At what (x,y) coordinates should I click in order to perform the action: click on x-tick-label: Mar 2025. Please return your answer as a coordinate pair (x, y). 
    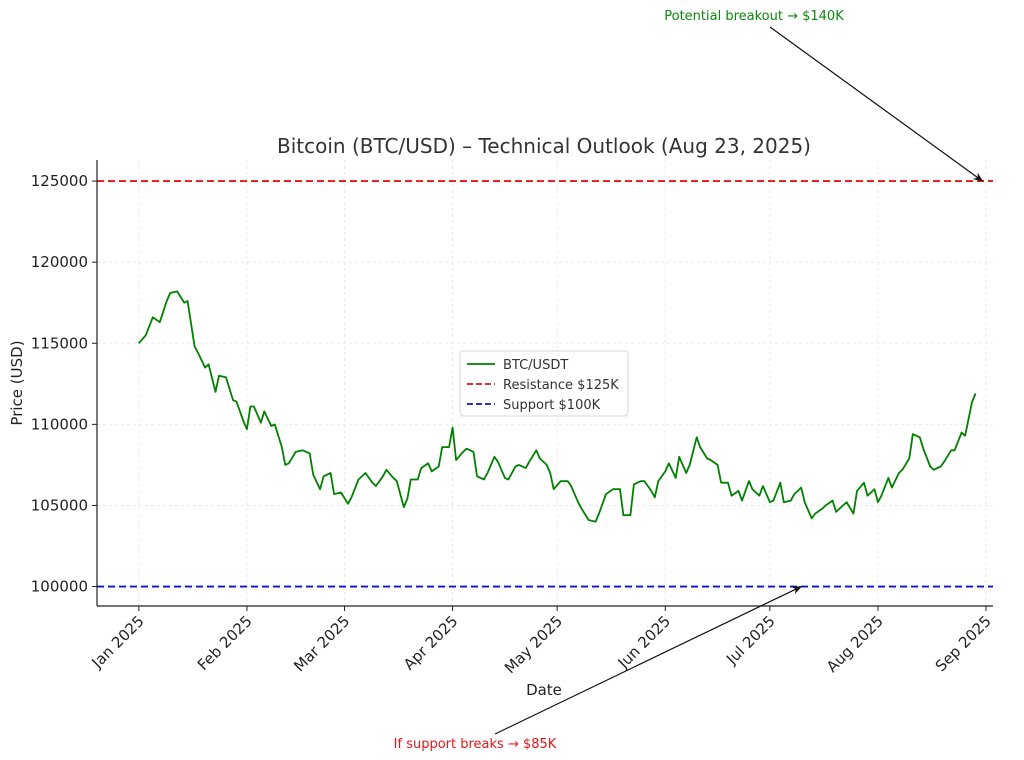
    Looking at the image, I should click on (321, 643).